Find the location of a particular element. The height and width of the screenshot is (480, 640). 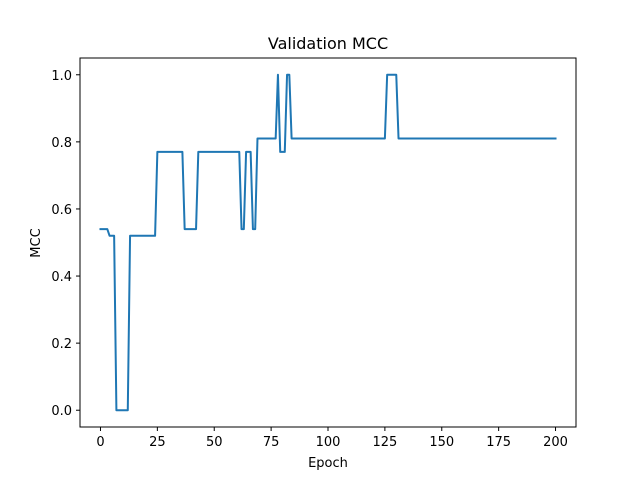

chart-title: Validation MCC is located at coordinates (328, 43).